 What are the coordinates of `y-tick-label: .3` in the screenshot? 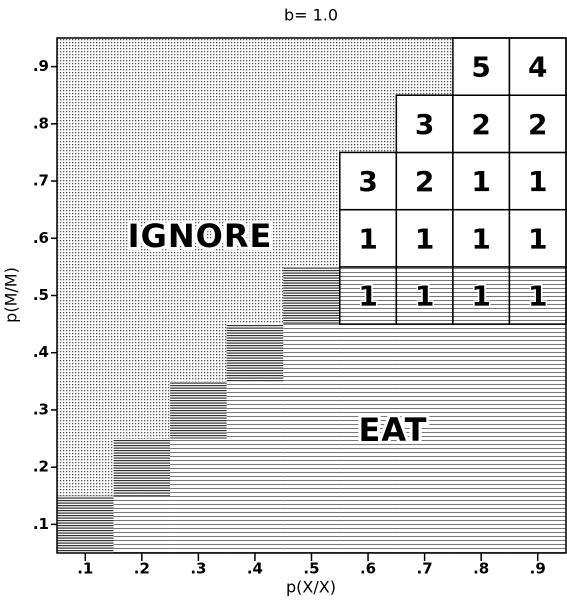 It's located at (41, 409).